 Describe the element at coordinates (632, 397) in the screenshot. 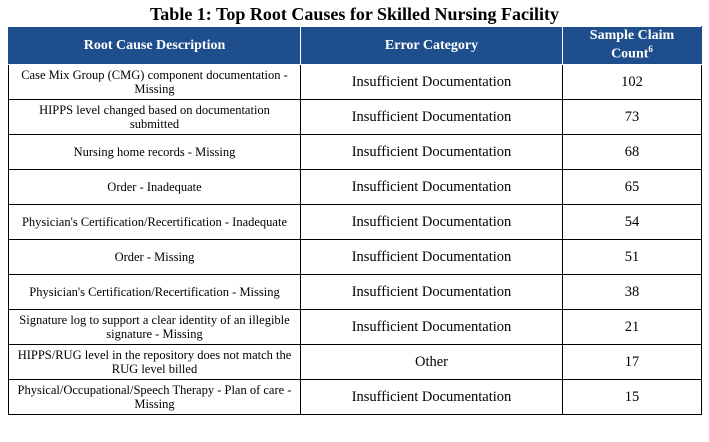

I see `claim-count-cell: 15` at that location.